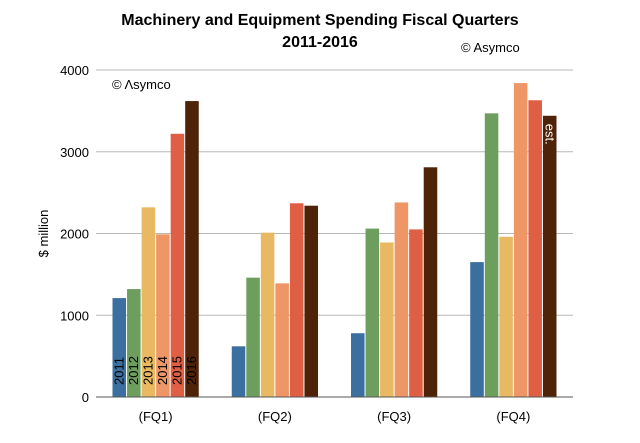 This screenshot has width=640, height=443. I want to click on y-tick-label: 1000, so click(74, 315).